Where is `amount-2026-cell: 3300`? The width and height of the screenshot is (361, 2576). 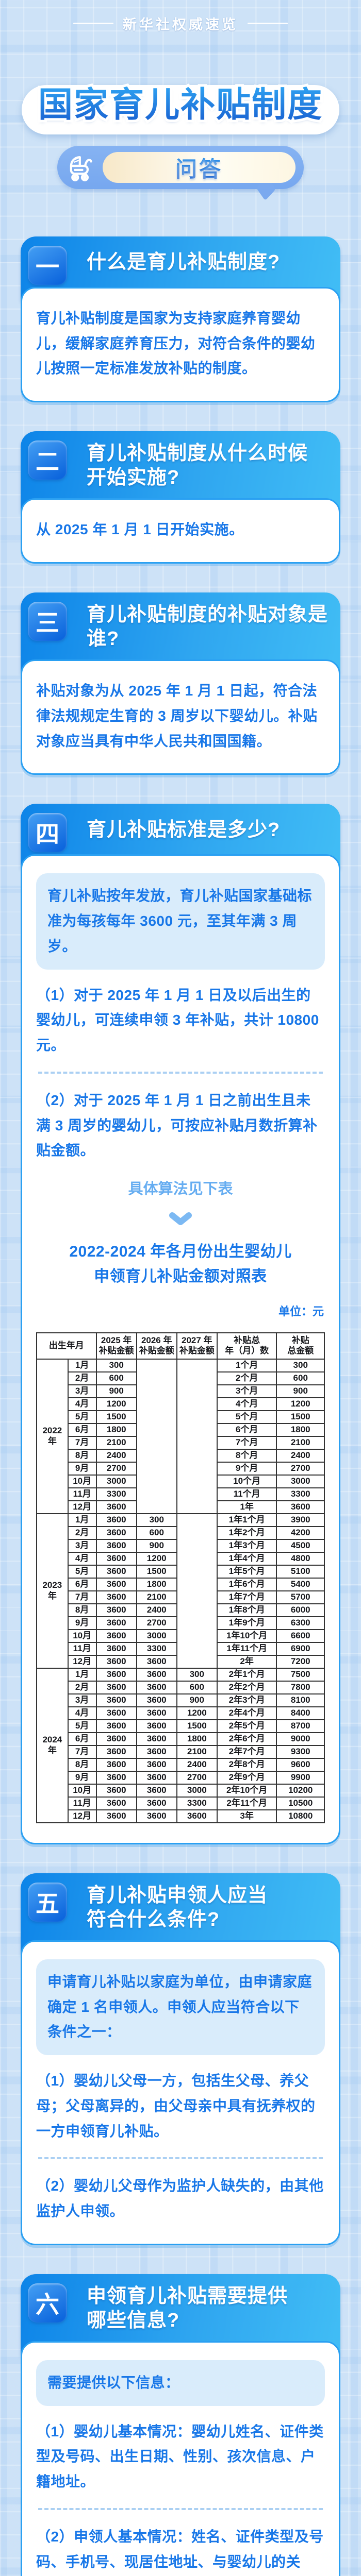
amount-2026-cell: 3300 is located at coordinates (156, 1648).